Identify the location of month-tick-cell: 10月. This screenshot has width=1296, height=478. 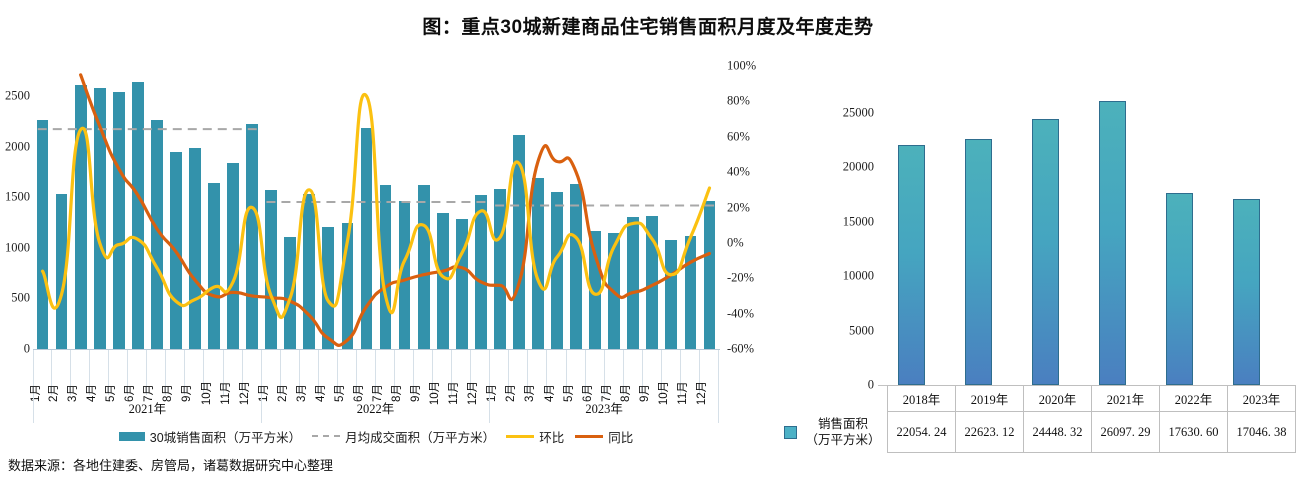
(669, 377).